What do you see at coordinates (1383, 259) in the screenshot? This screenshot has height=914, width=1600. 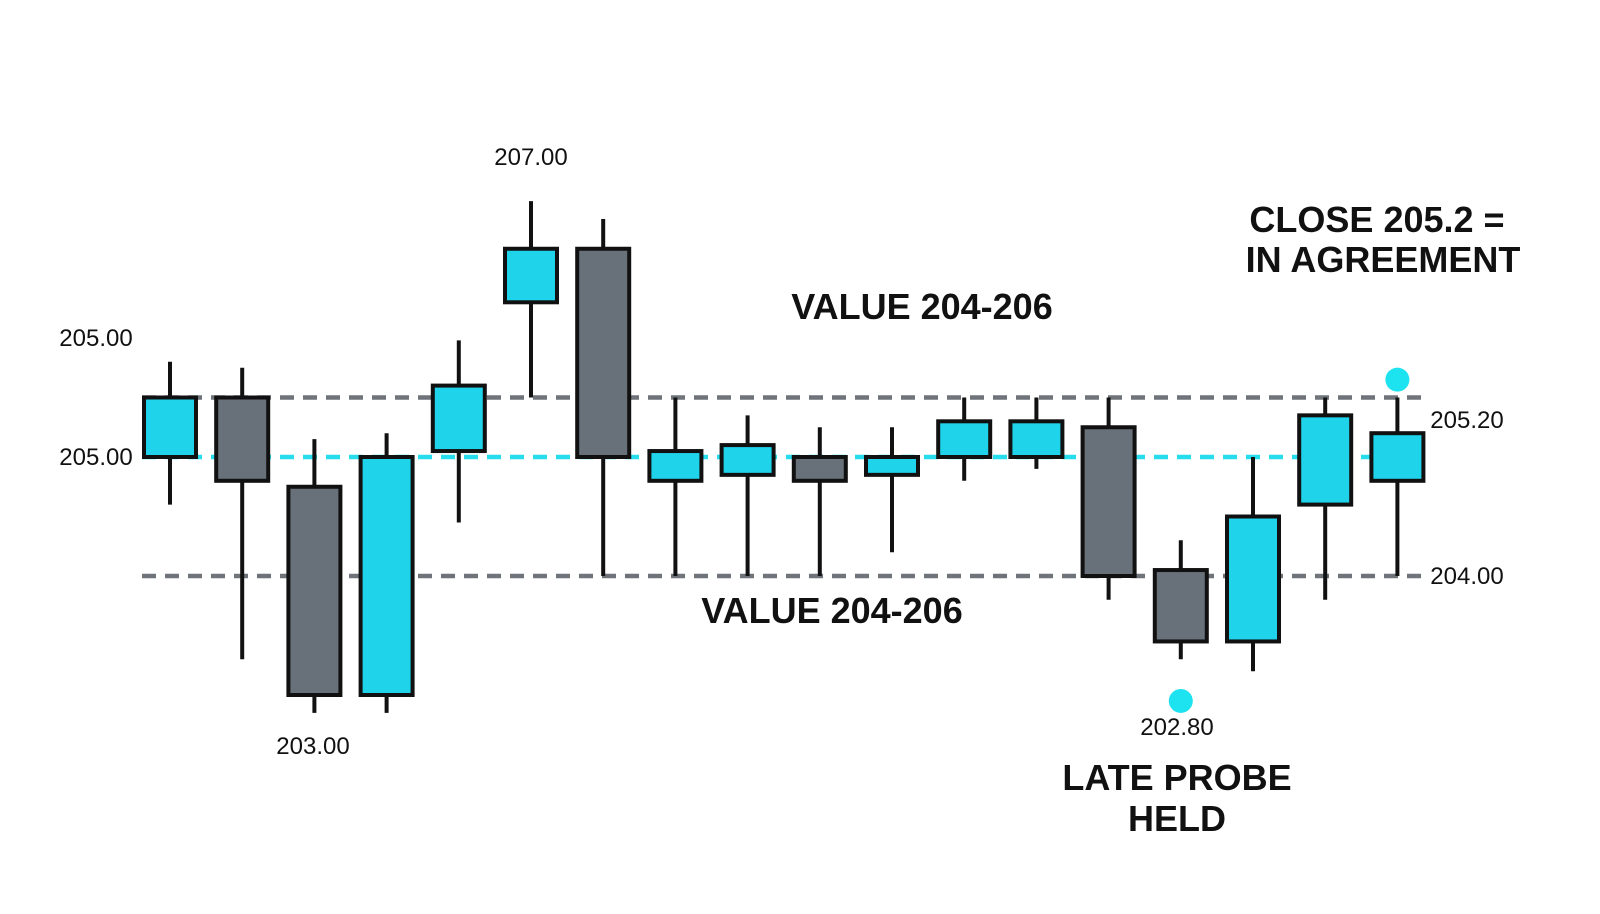 I see `close-annotation-line2: IN AGREEMENT` at bounding box center [1383, 259].